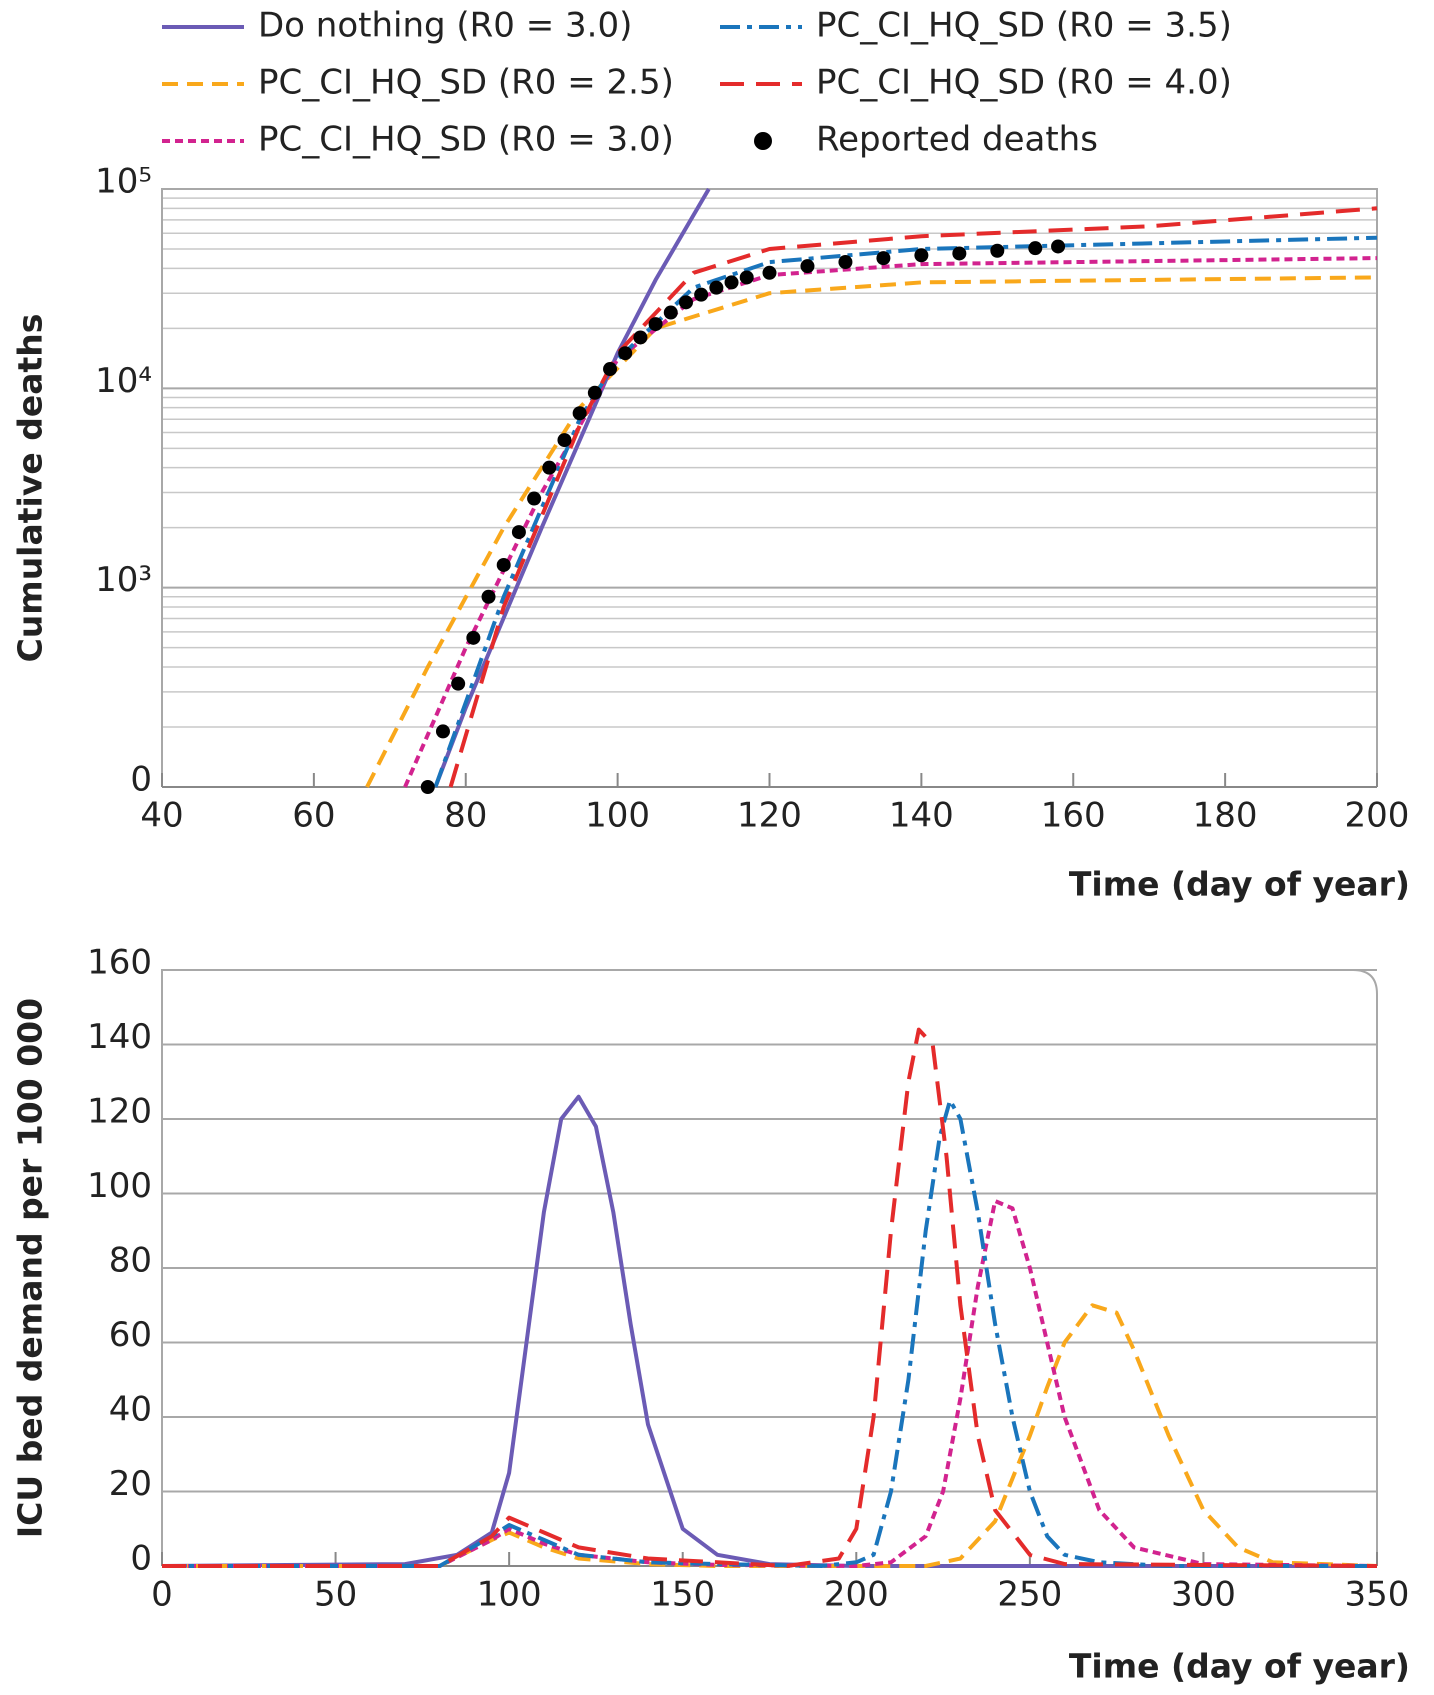  What do you see at coordinates (763, 141) in the screenshot?
I see `legend-marker` at bounding box center [763, 141].